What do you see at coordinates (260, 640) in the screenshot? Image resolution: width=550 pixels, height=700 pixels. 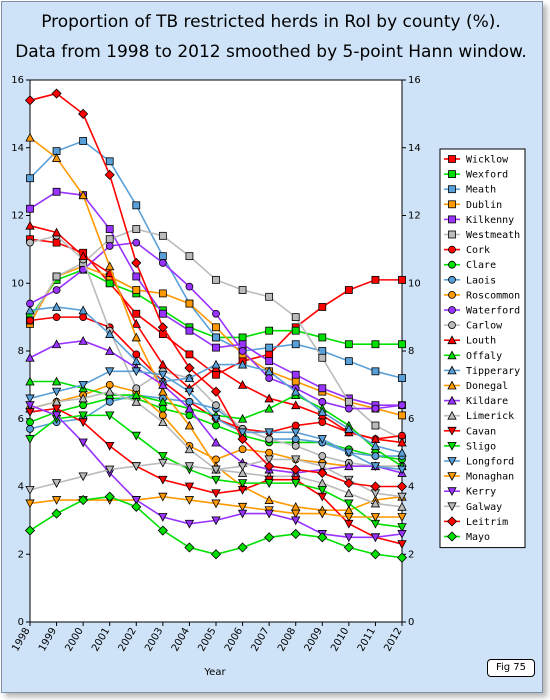 I see `x-tick-label: 2007` at bounding box center [260, 640].